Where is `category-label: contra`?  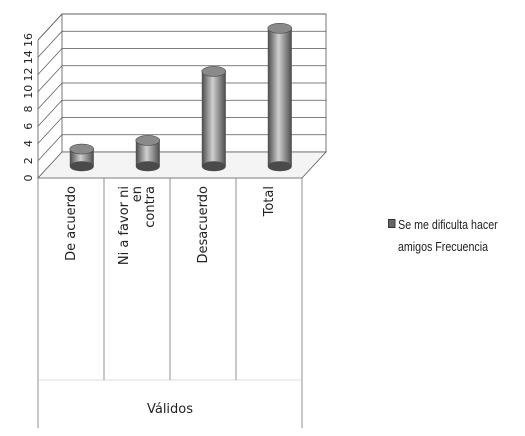 category-label: contra is located at coordinates (150, 207).